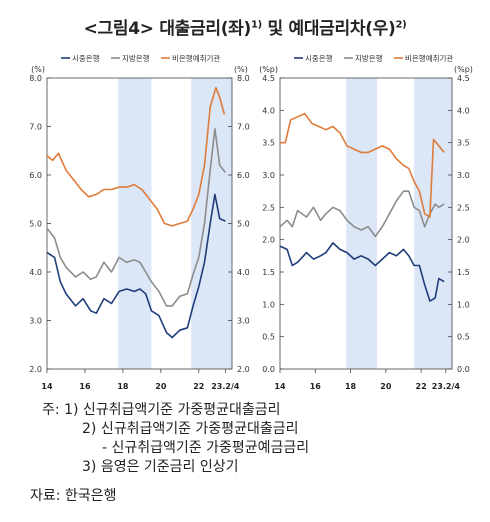  I want to click on figure-number: <그림4>, so click(118, 29).